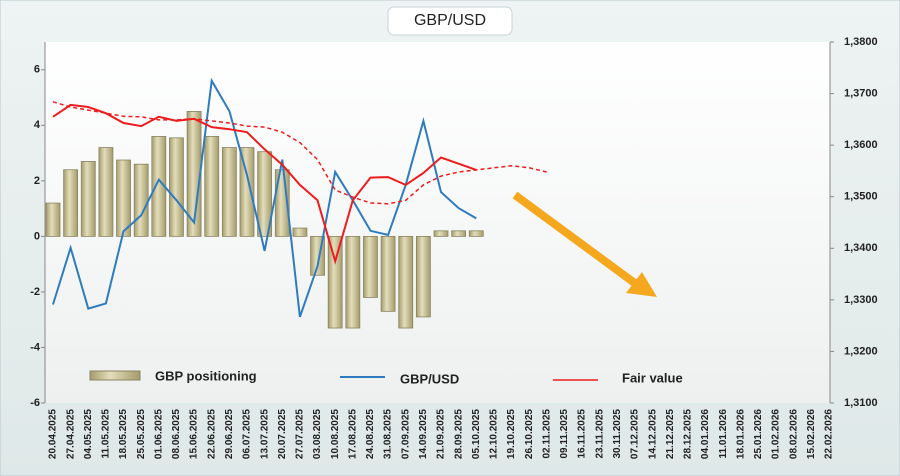  I want to click on y-tick-label: 2, so click(37, 181).